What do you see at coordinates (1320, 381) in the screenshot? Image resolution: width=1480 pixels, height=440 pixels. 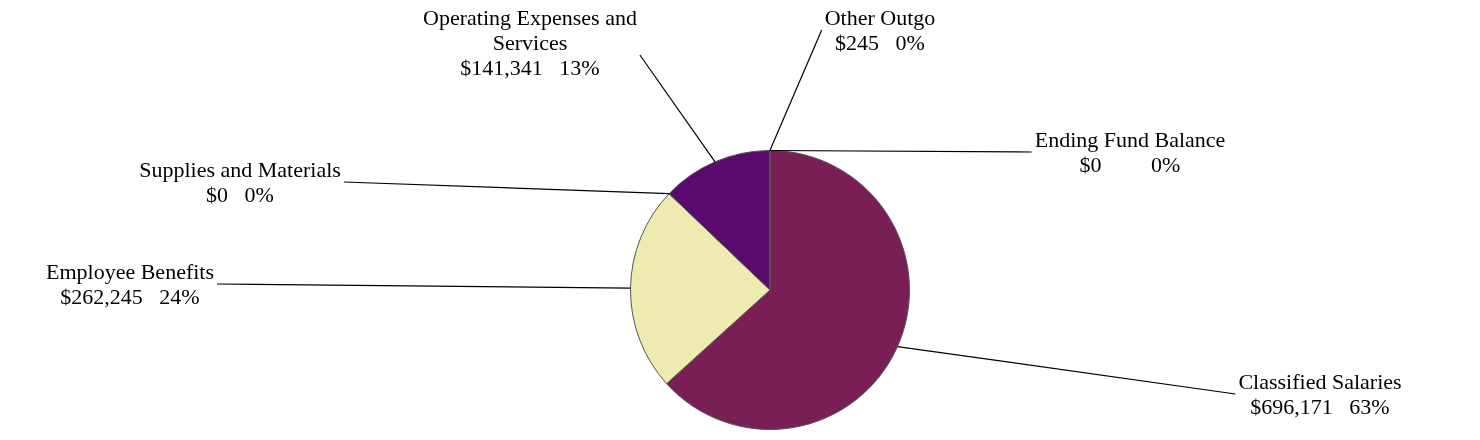 I see `slice-label: Classified Salaries` at bounding box center [1320, 381].